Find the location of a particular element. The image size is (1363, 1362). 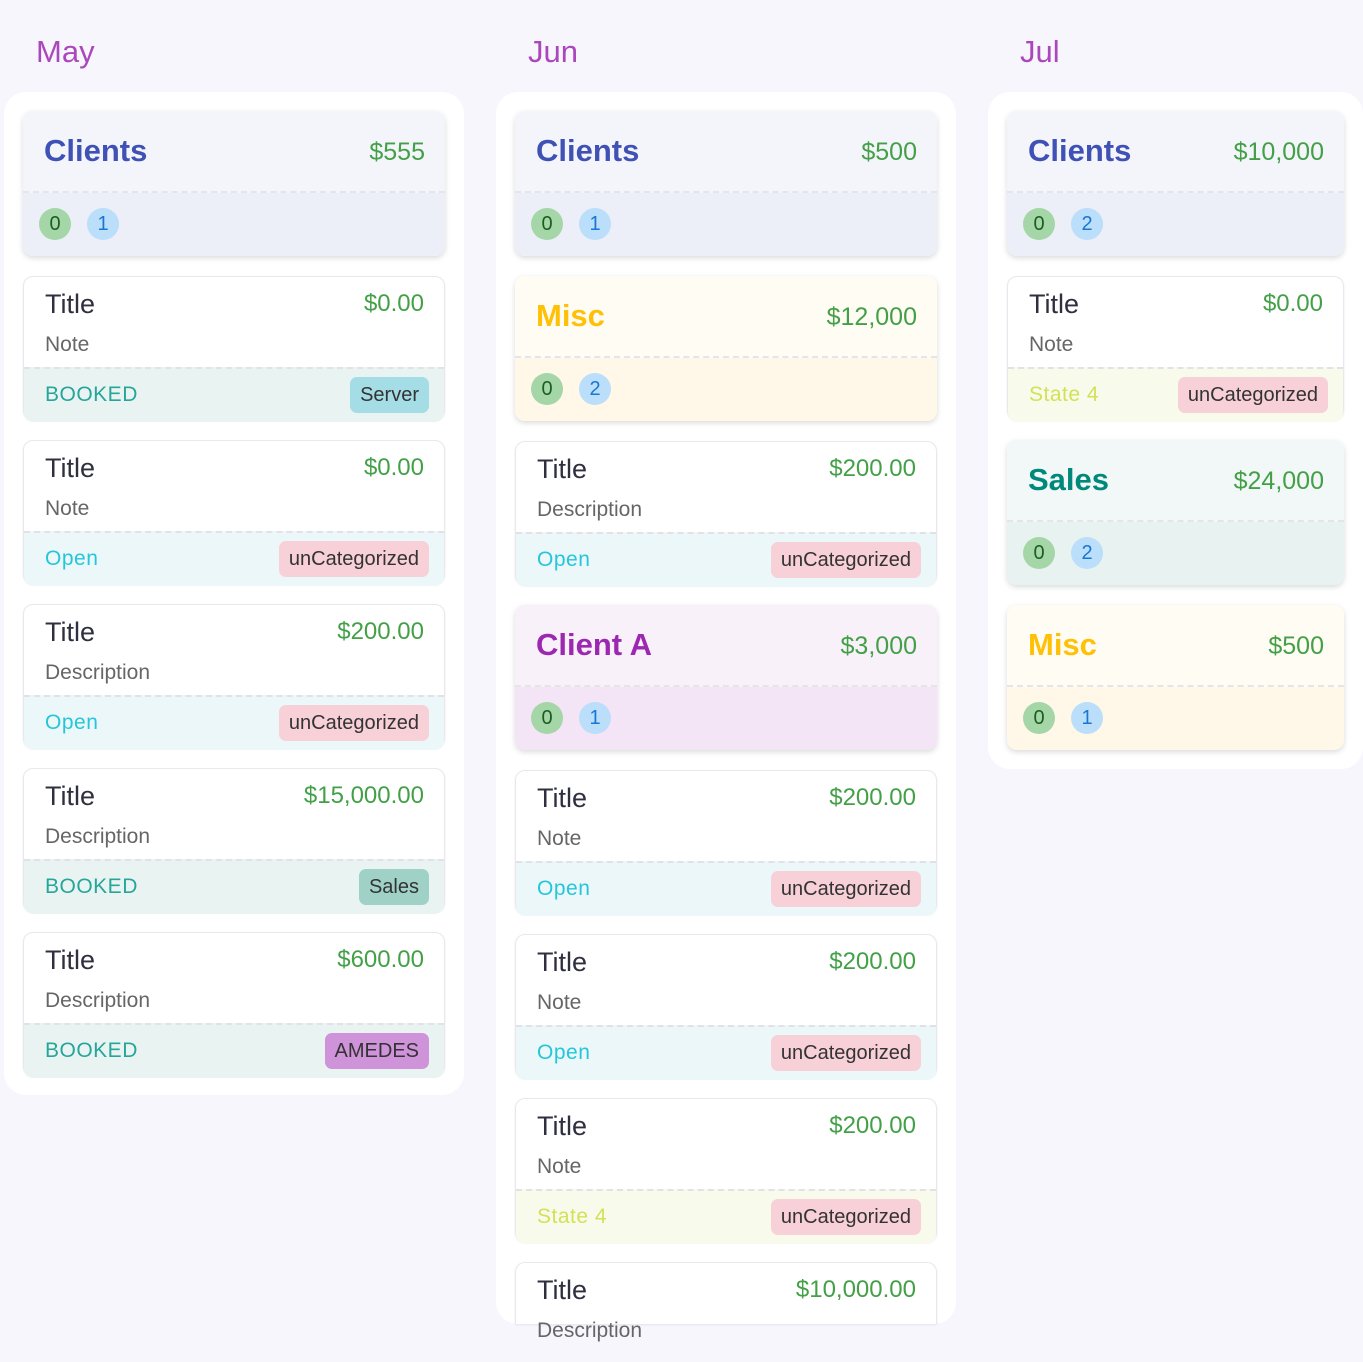

group-amount: $555 is located at coordinates (397, 152).